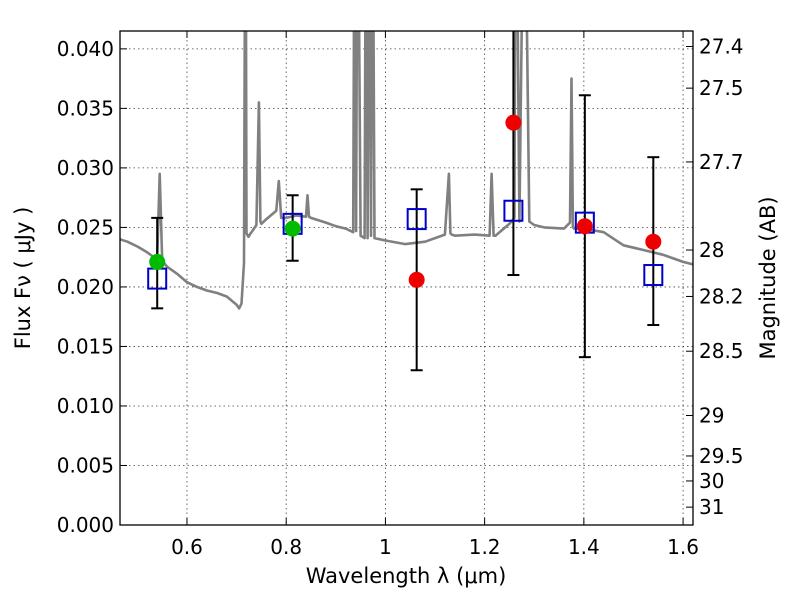 The width and height of the screenshot is (800, 600). Describe the element at coordinates (406, 576) in the screenshot. I see `x-axis-title: Wavelength λ (μm)` at that location.